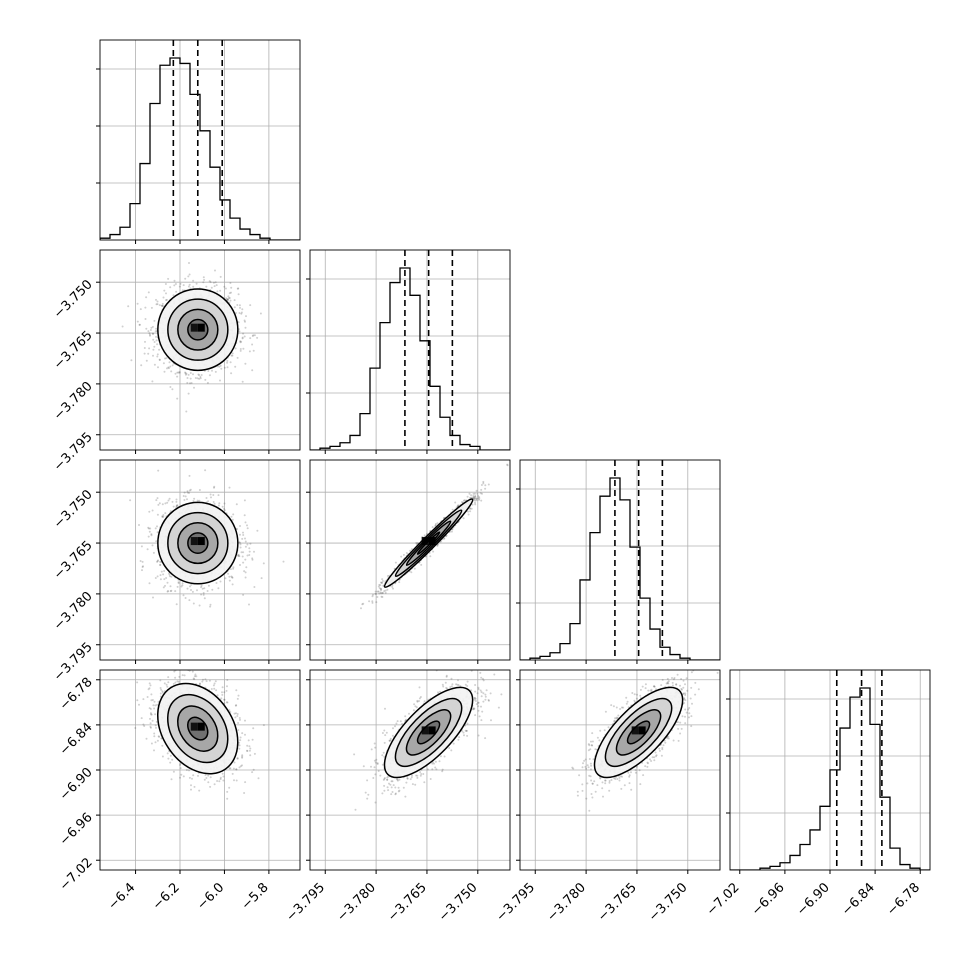  I want to click on x-tick-label: −6.4, so click(121, 896).